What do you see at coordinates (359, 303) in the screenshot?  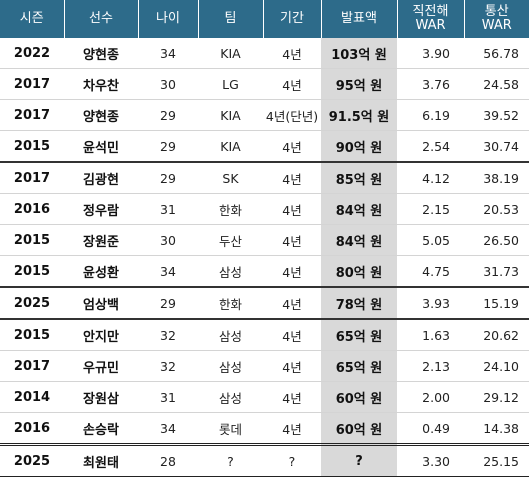 I see `cell-amount: 78억 원` at bounding box center [359, 303].